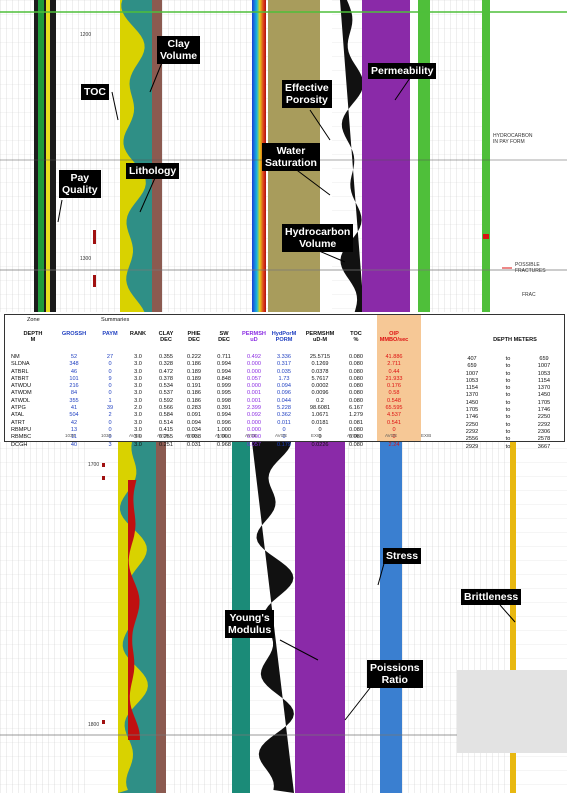  What do you see at coordinates (544, 431) in the screenshot?
I see `depth-cell: 2306` at bounding box center [544, 431].